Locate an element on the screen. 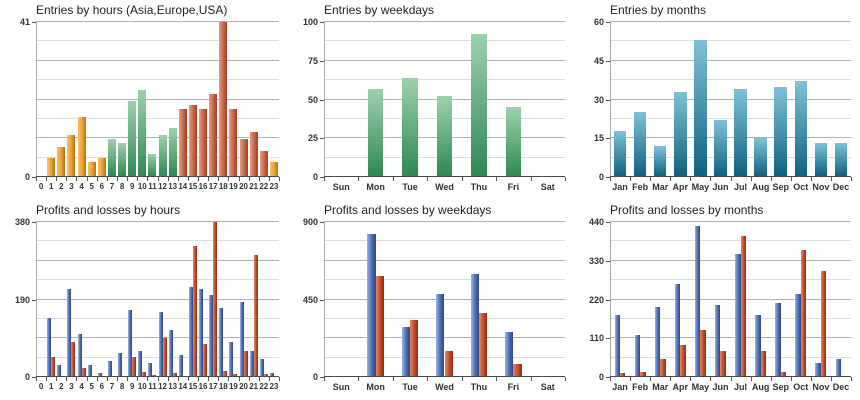 Image resolution: width=860 pixels, height=400 pixels. x-axis-label: 3 is located at coordinates (71, 186).